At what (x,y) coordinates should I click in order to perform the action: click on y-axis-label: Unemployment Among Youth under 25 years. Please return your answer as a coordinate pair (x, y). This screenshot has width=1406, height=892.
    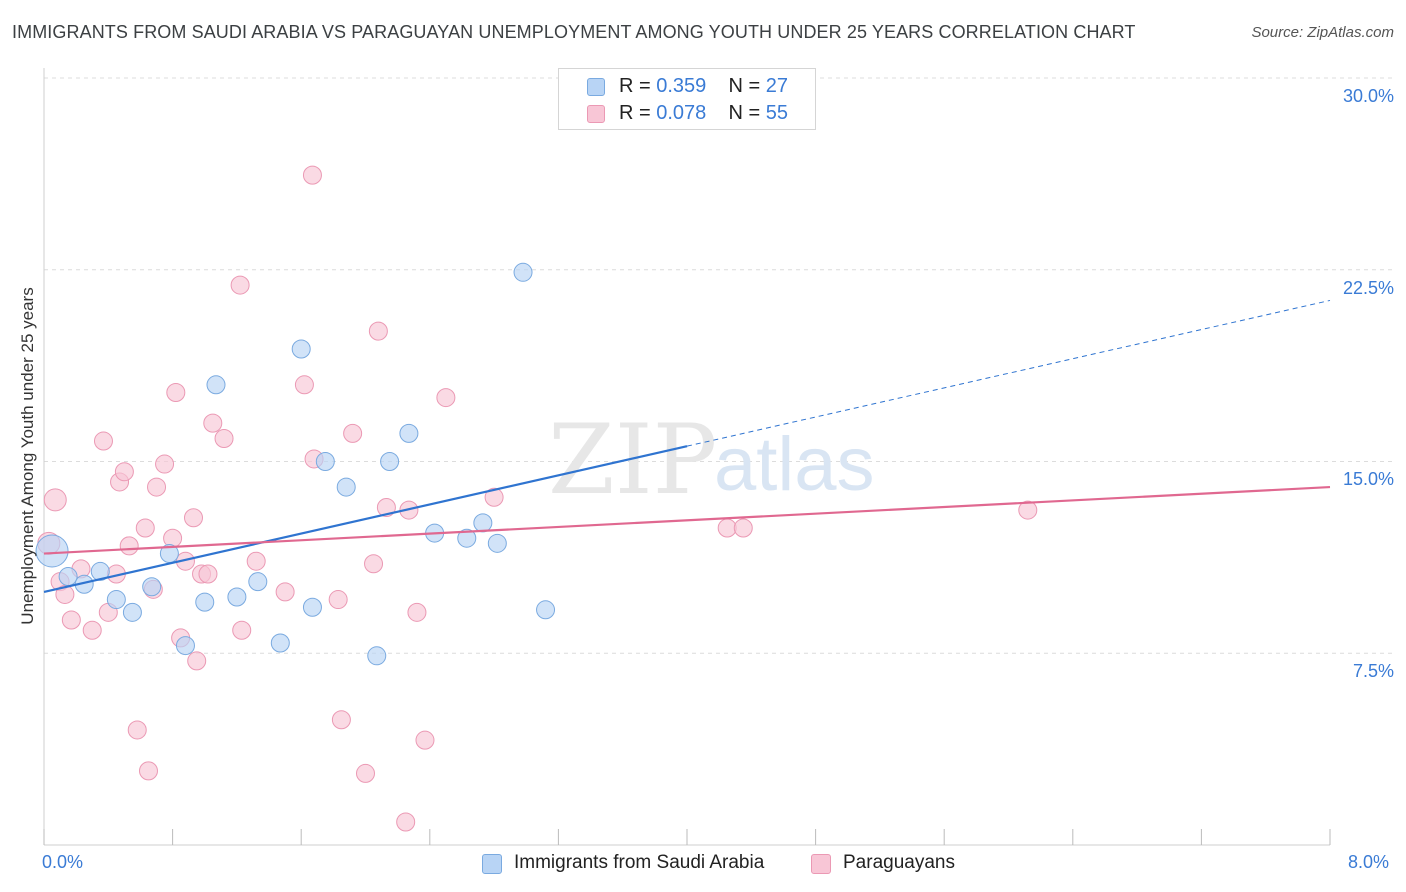
    Looking at the image, I should click on (27, 456).